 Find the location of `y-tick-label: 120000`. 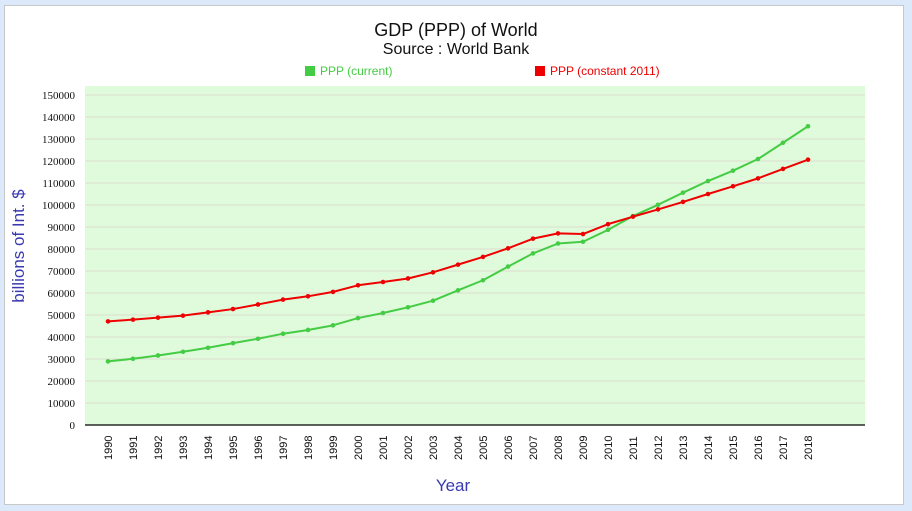

y-tick-label: 120000 is located at coordinates (59, 162).